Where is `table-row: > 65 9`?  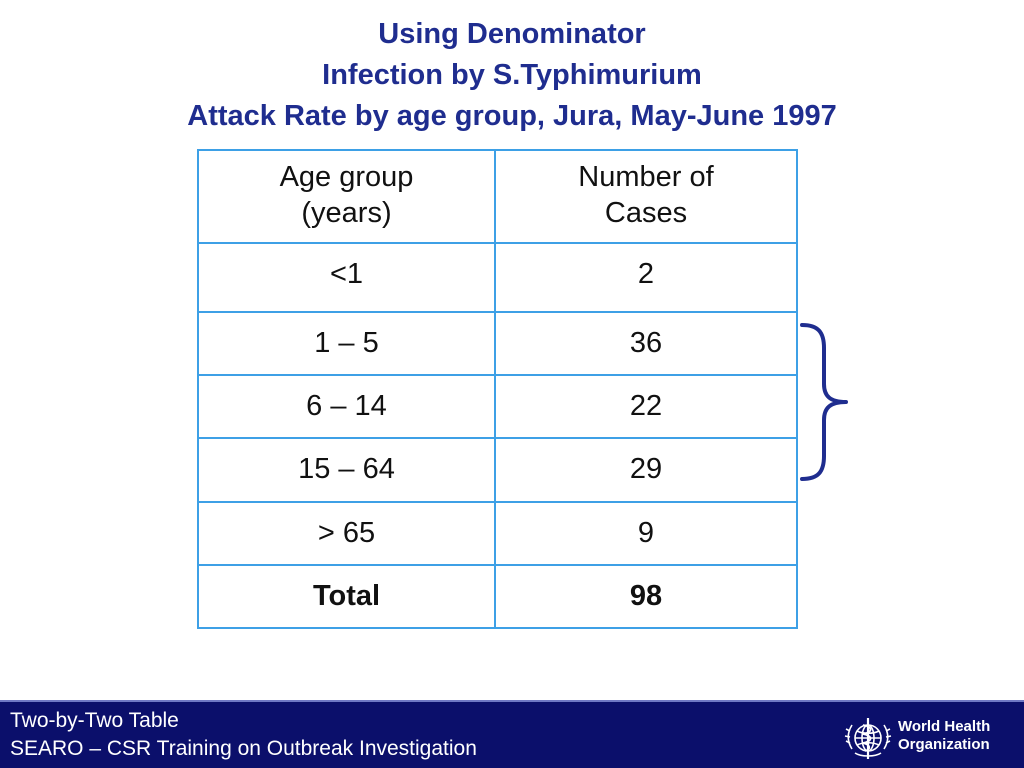
table-row: > 65 9 is located at coordinates (497, 533).